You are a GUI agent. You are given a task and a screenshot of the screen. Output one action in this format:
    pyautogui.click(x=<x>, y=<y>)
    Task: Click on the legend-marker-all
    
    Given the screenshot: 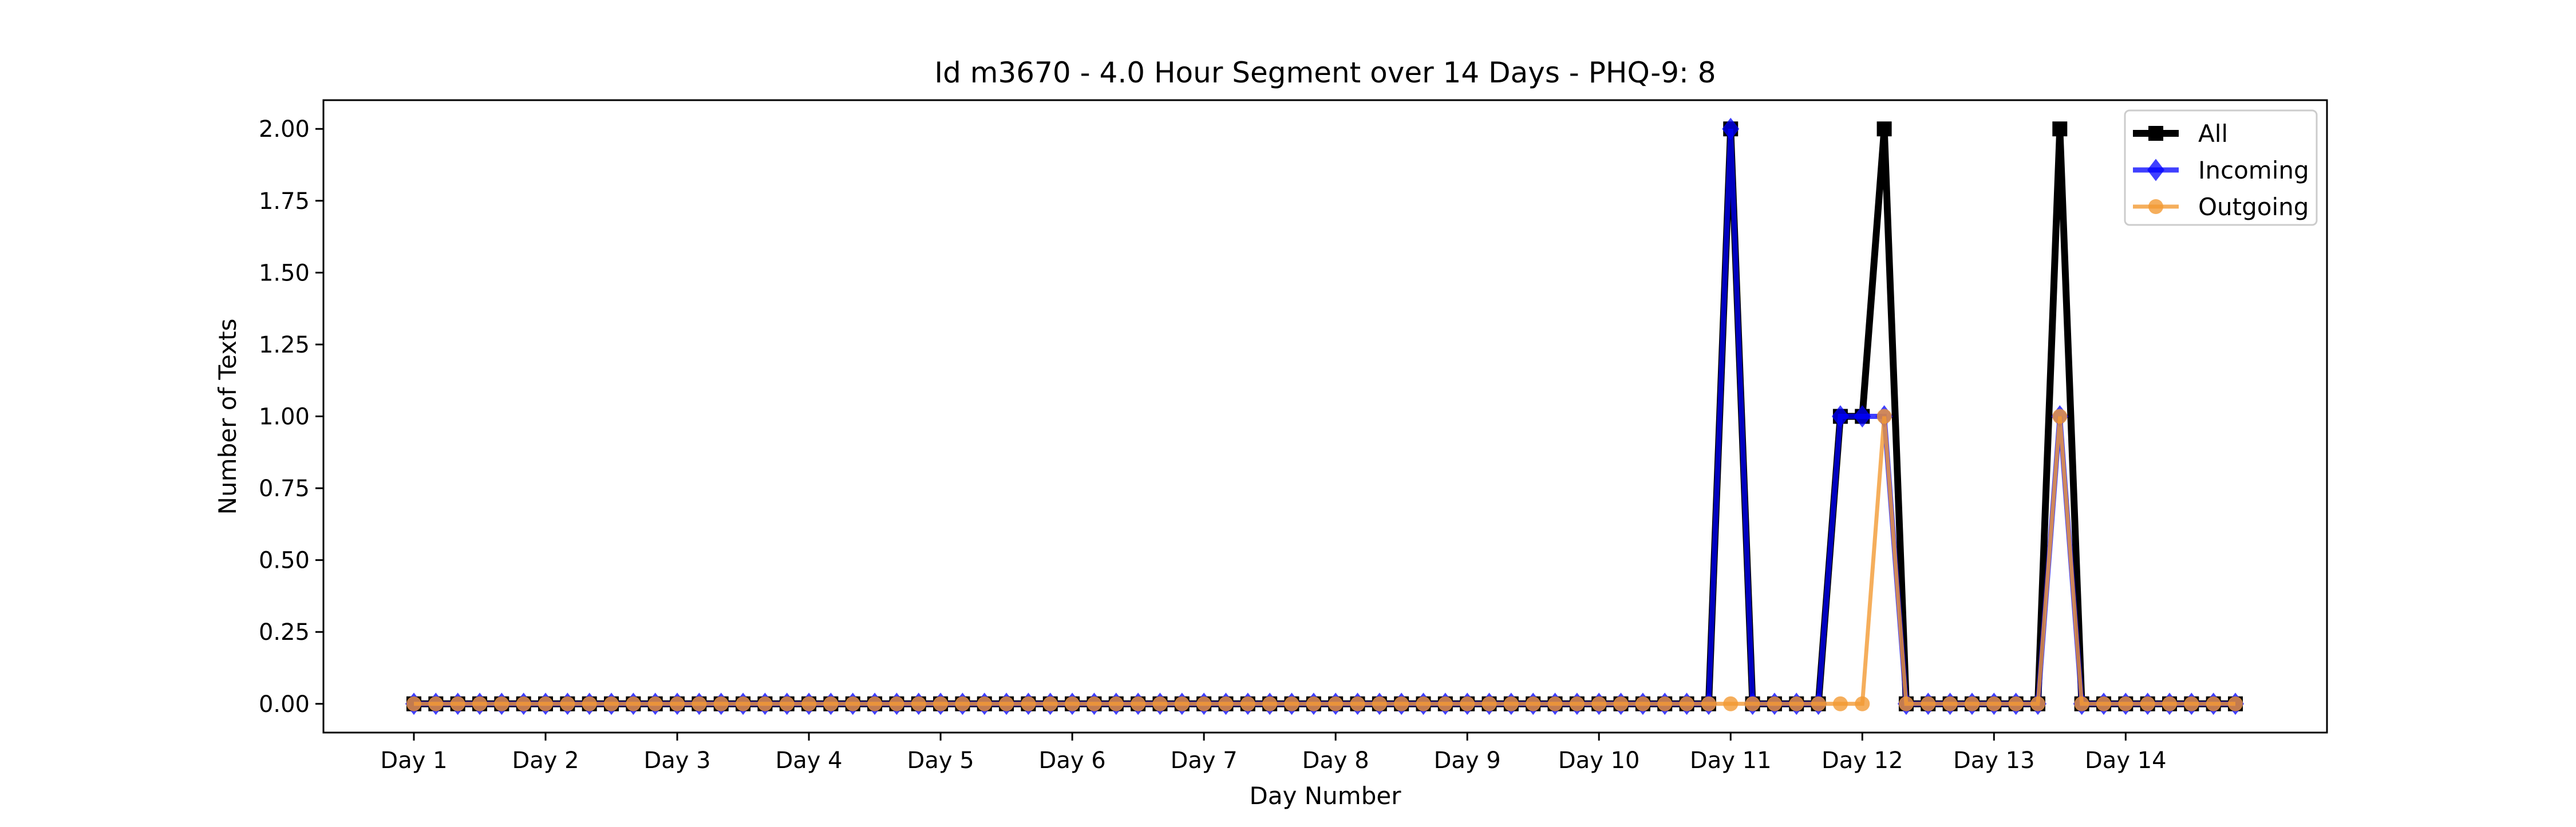 What is the action you would take?
    pyautogui.click(x=2155, y=133)
    